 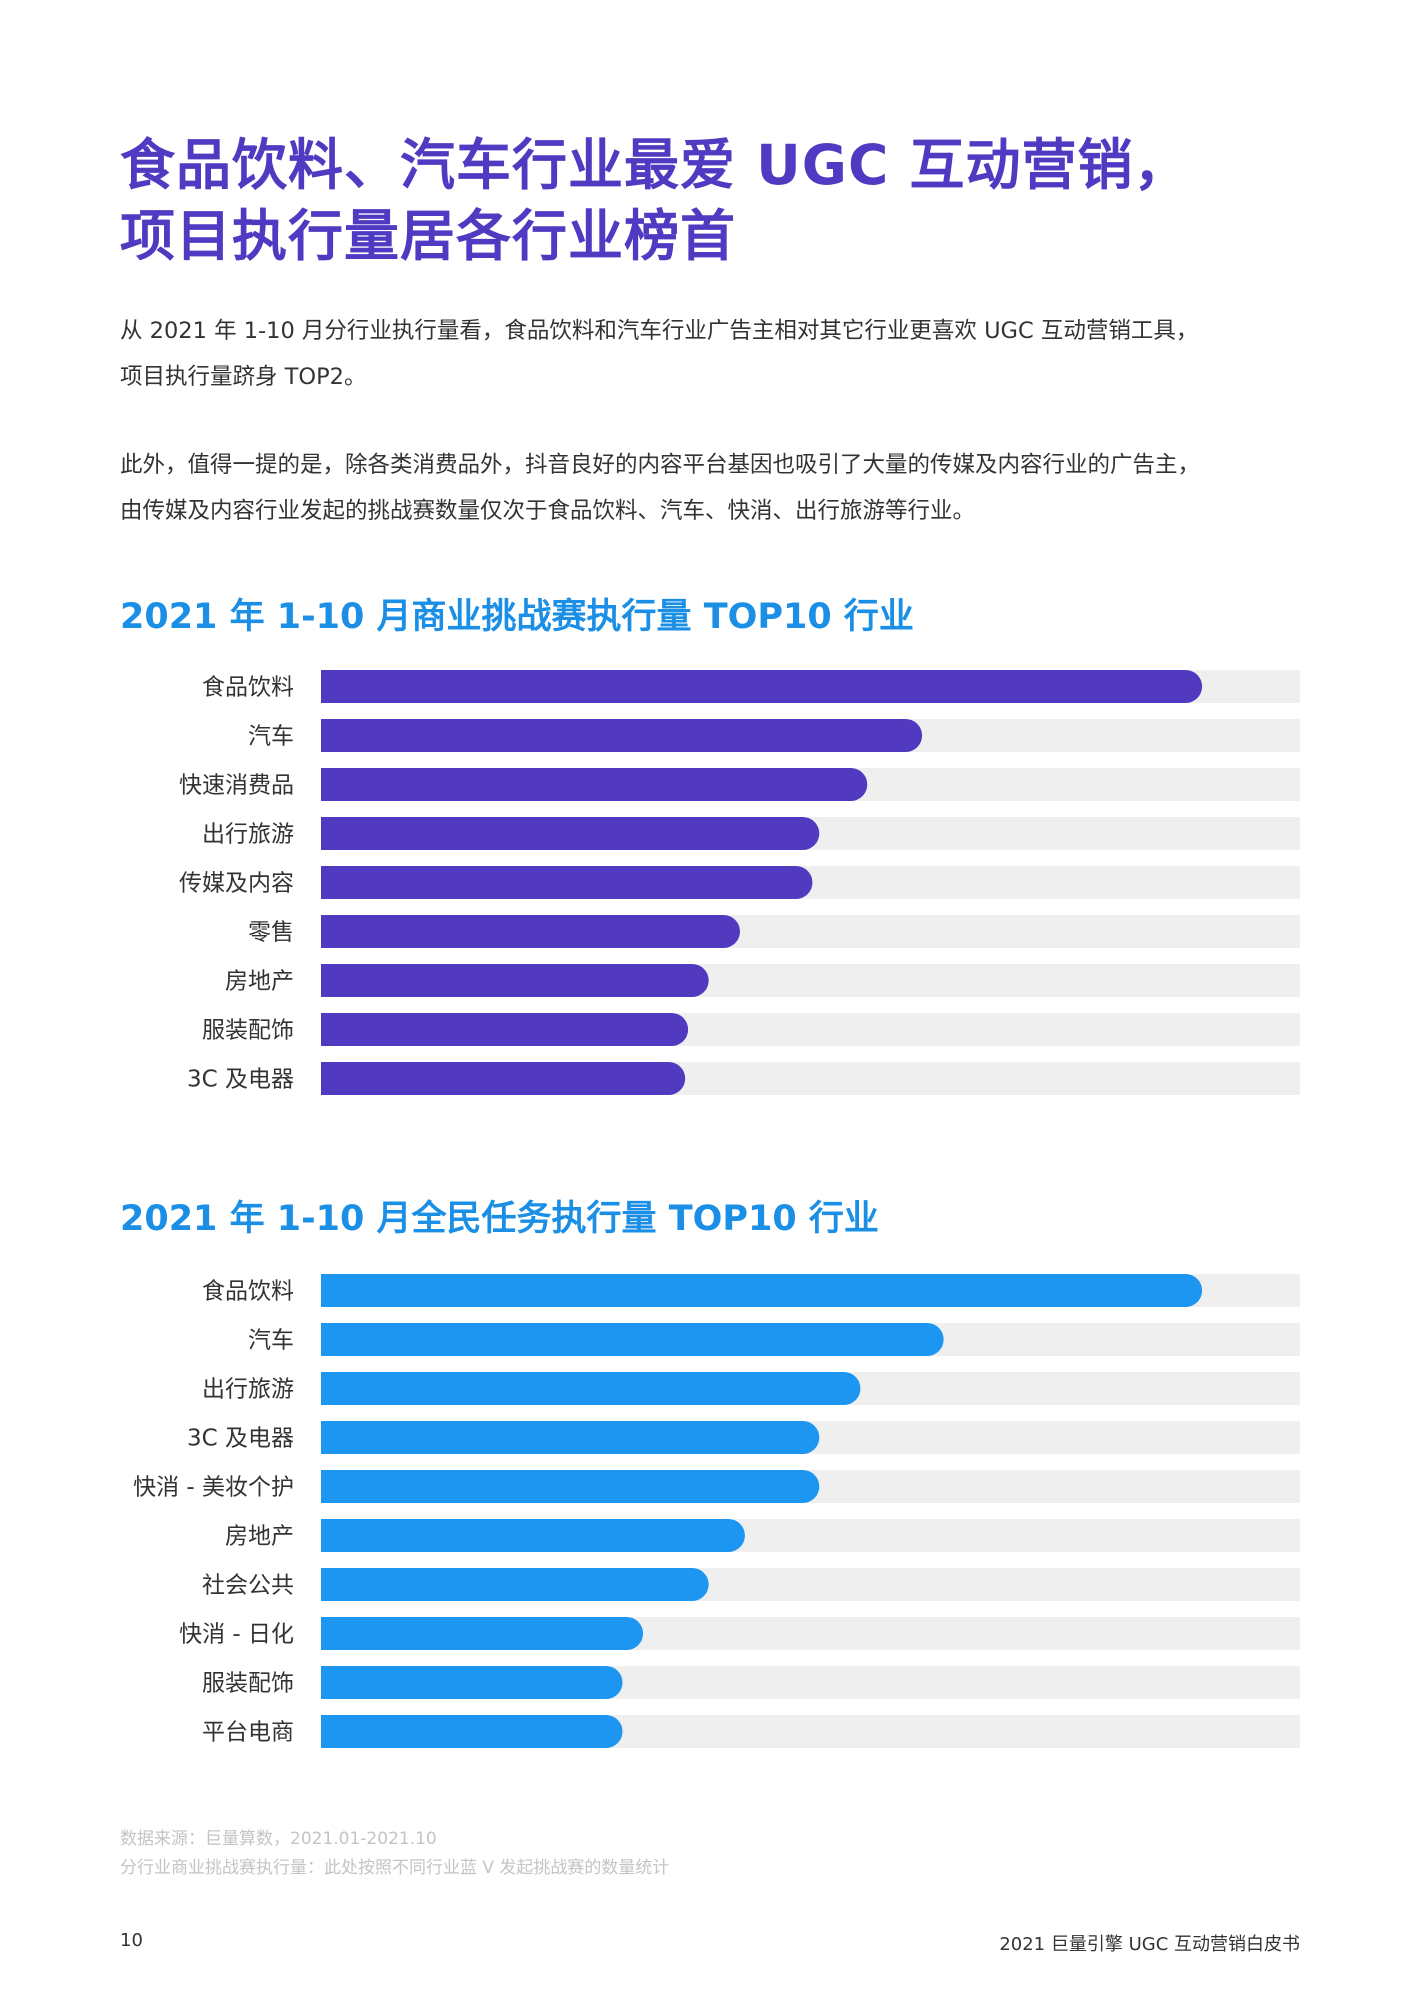 What do you see at coordinates (567, 882) in the screenshot?
I see `bar-传媒及内容` at bounding box center [567, 882].